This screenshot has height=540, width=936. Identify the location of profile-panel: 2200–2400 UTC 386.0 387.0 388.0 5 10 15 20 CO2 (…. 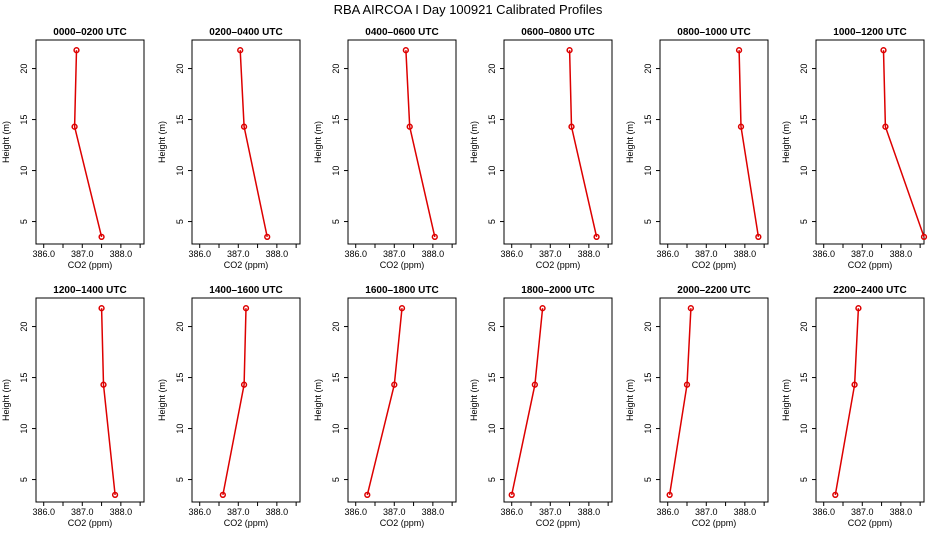
(853, 406).